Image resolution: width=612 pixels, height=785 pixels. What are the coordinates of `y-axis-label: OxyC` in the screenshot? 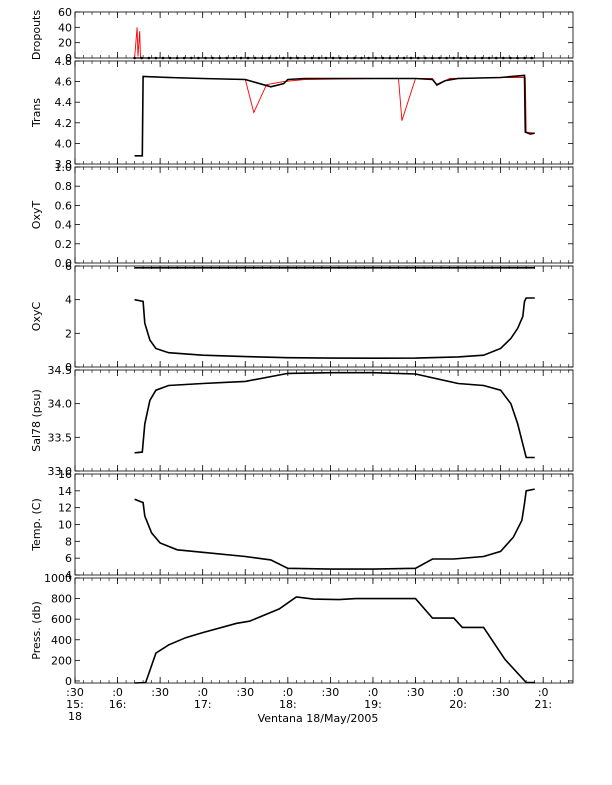 It's located at (36, 317).